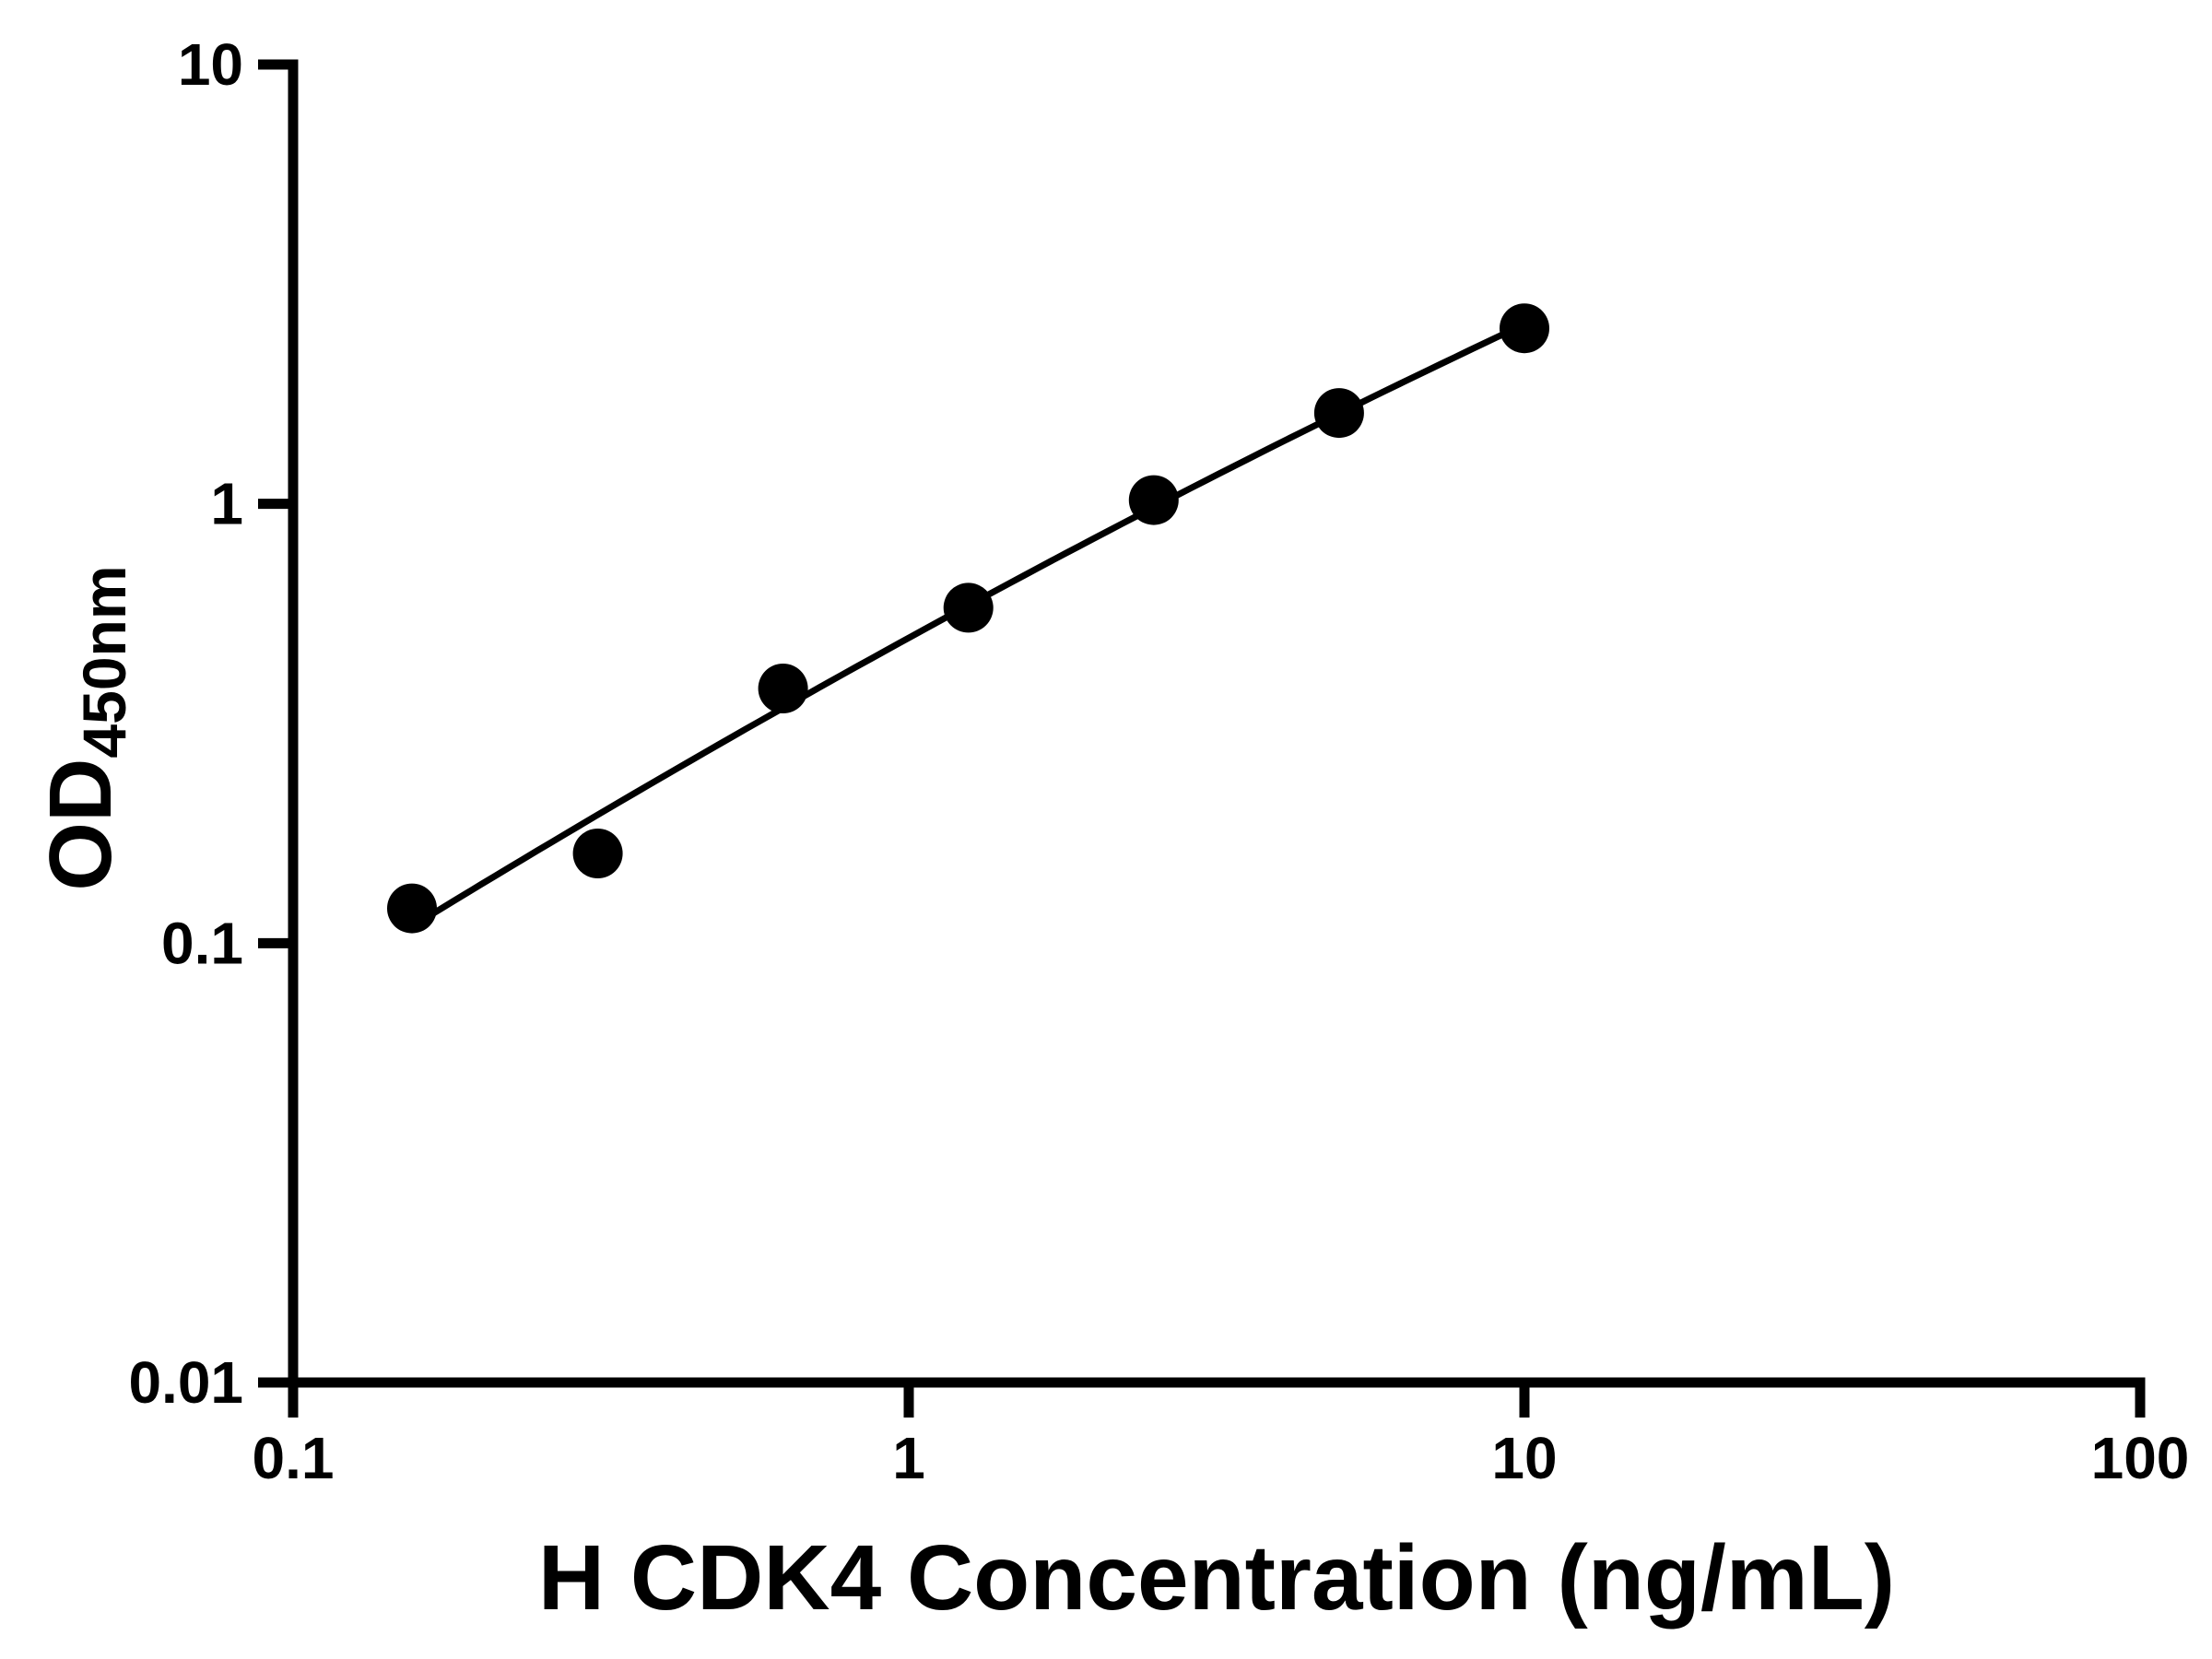 Image resolution: width=2212 pixels, height=1659 pixels. I want to click on x-tick-label: 100, so click(2140, 1458).